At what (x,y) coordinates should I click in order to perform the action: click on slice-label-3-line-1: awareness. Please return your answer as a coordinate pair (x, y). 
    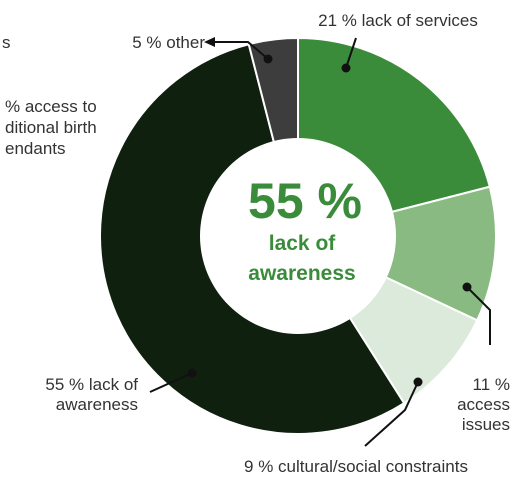
    Looking at the image, I should click on (97, 404).